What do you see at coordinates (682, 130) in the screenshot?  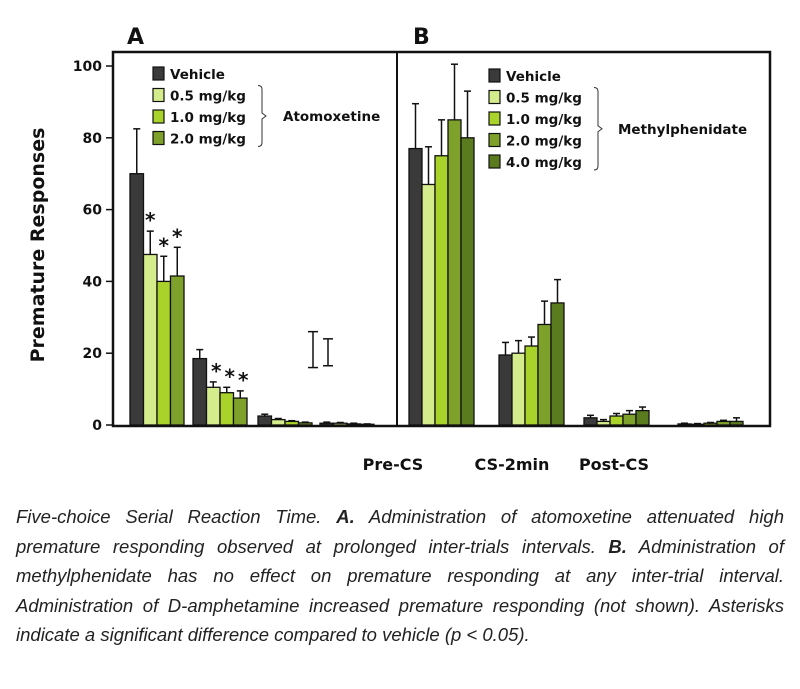 I see `legend-group-title: Methylphenidate` at bounding box center [682, 130].